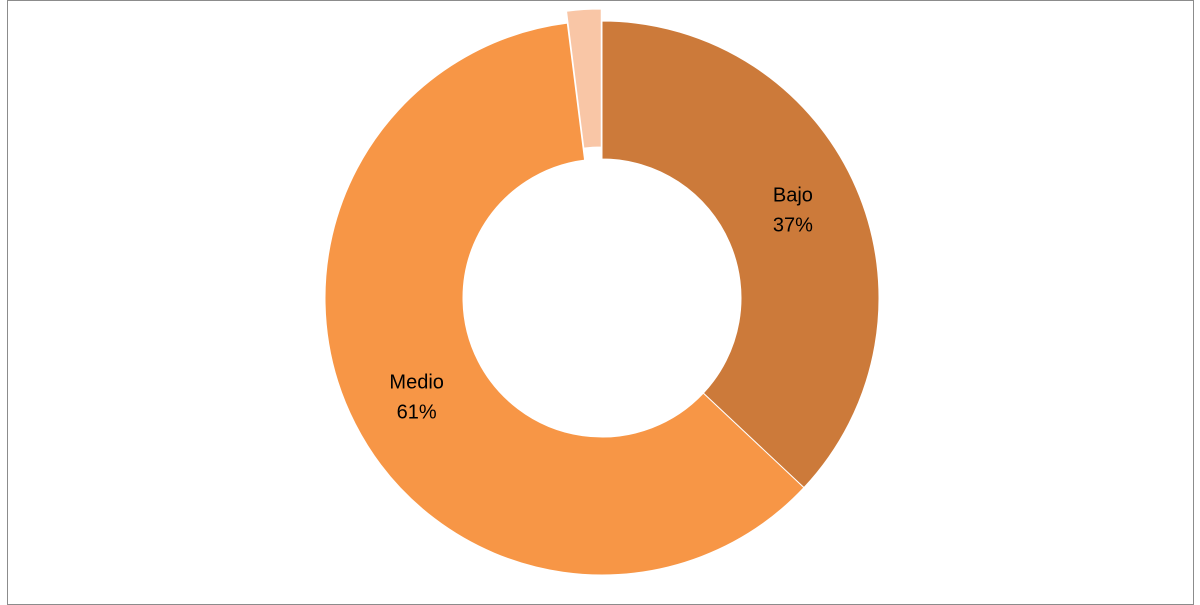 The height and width of the screenshot is (605, 1200). What do you see at coordinates (416, 382) in the screenshot?
I see `category-label-medio: Medio` at bounding box center [416, 382].